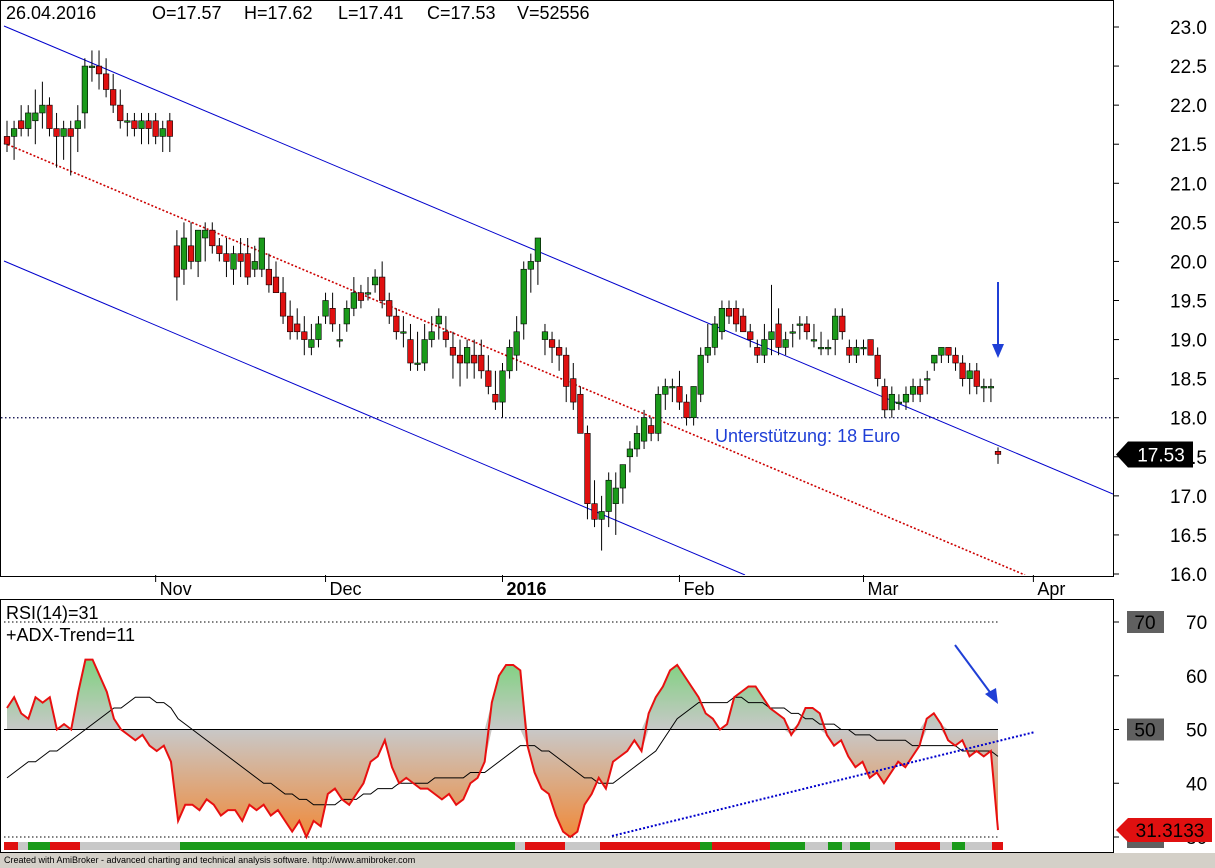 This screenshot has height=868, width=1215. Describe the element at coordinates (502, 694) in the screenshot. I see `rsi-fill-above` at that location.